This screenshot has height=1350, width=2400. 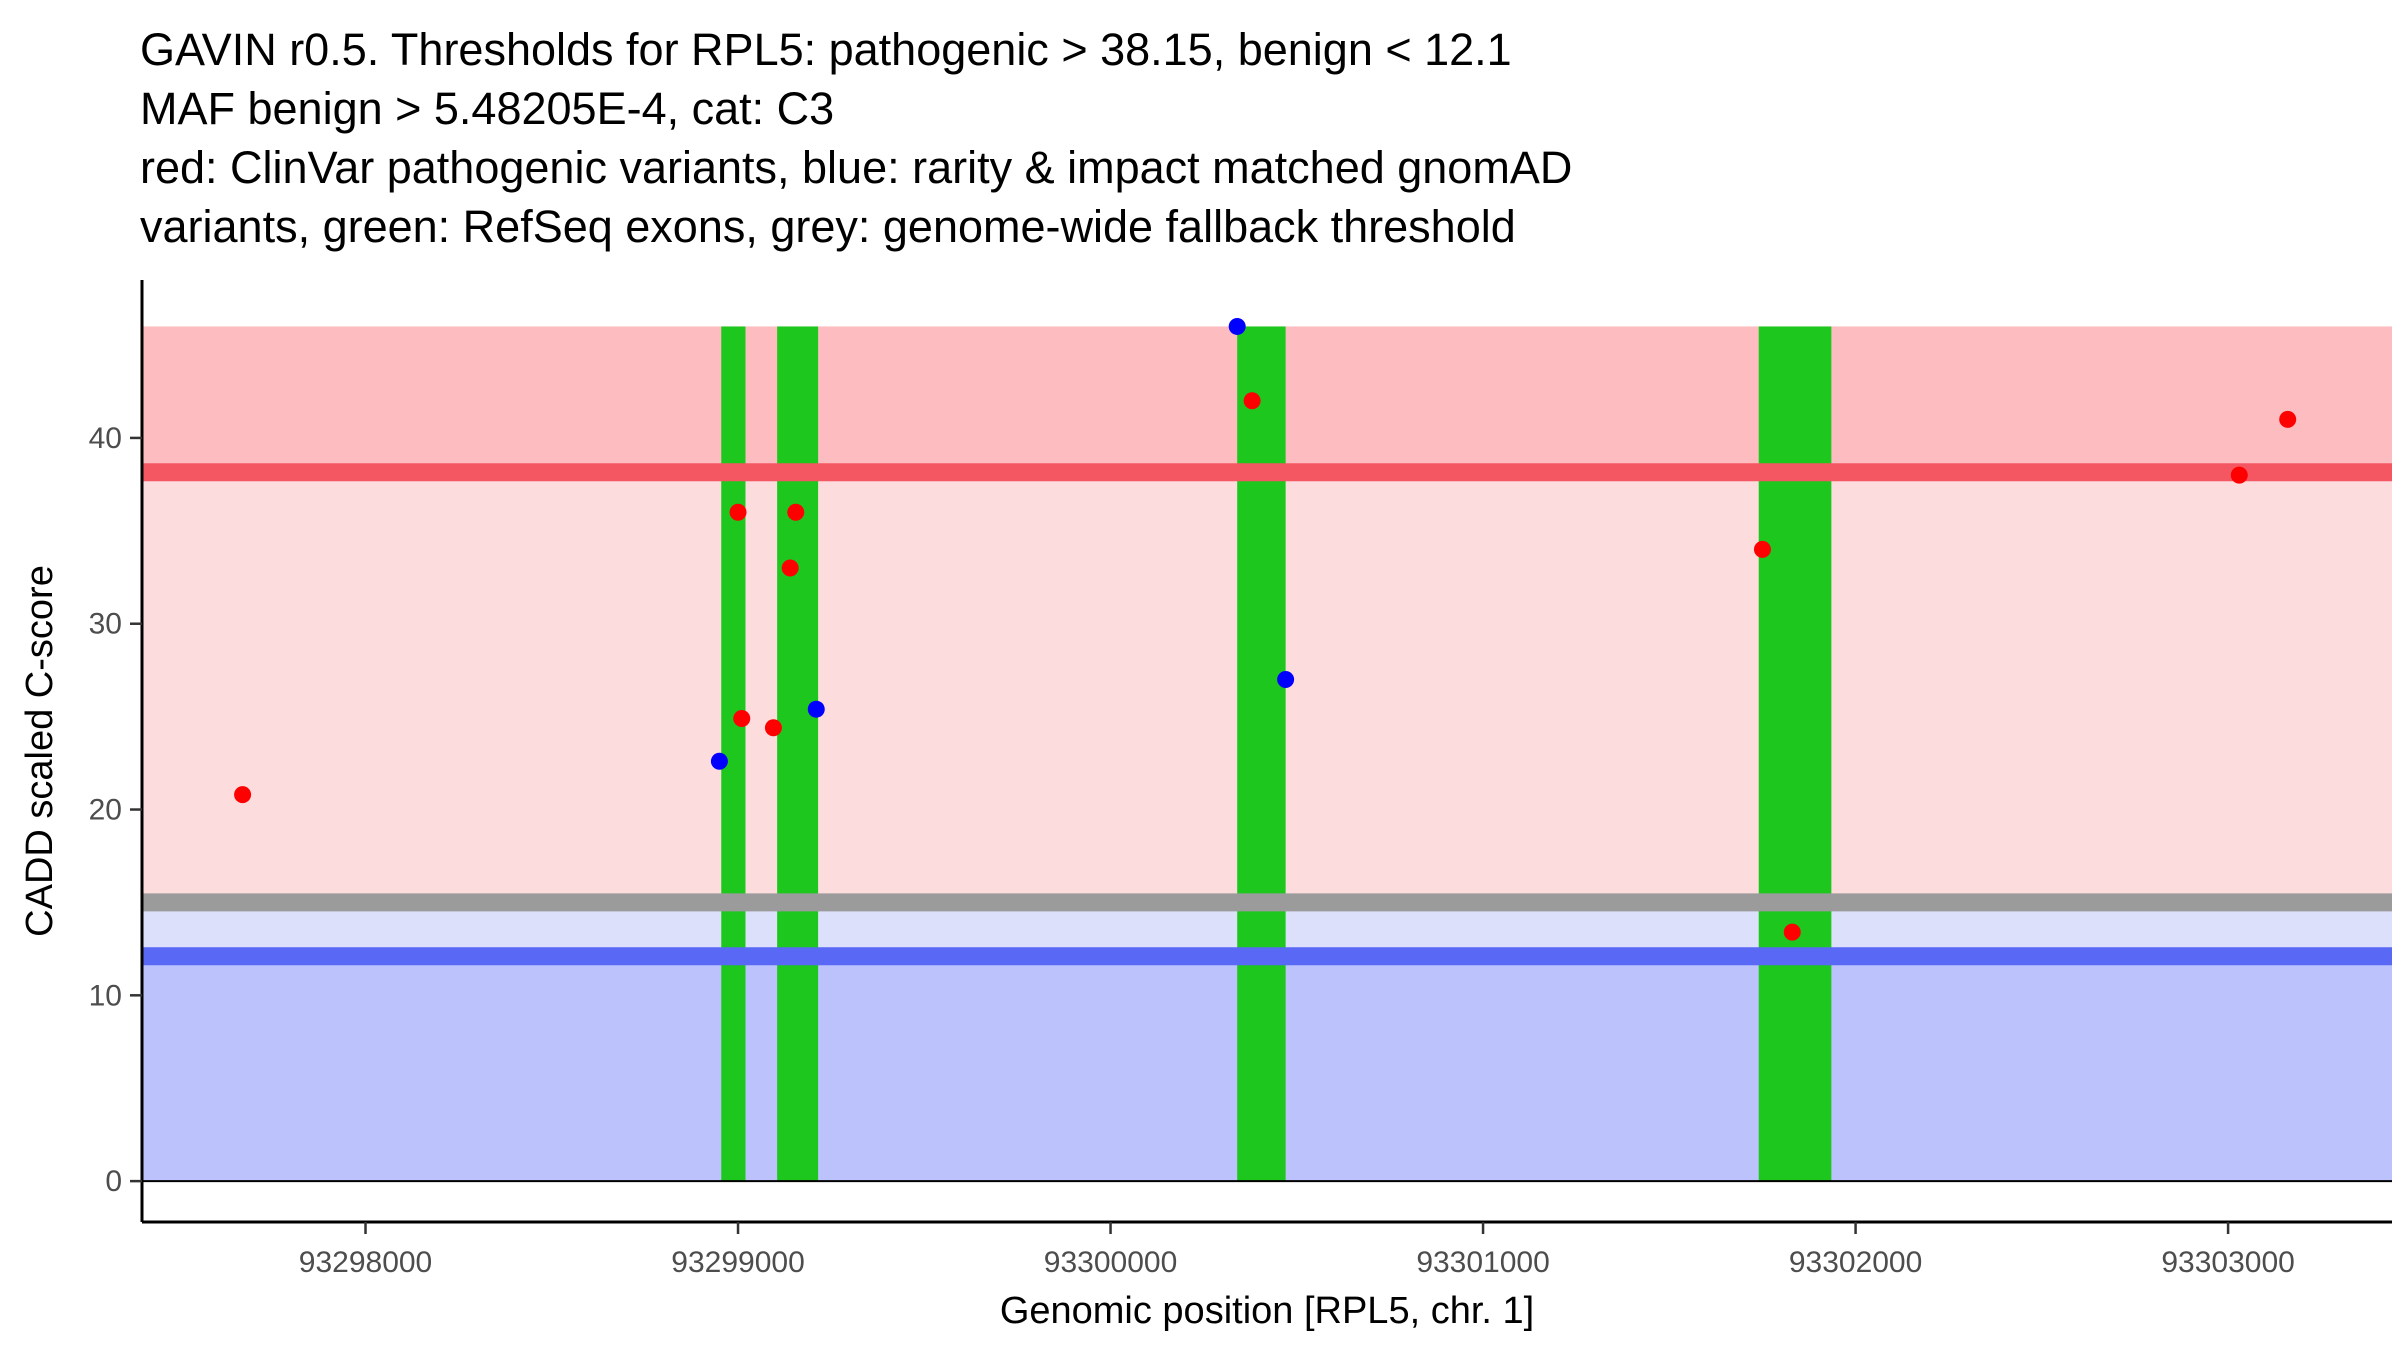 I want to click on x-tick-label-93300000: 93300000, so click(x=1110, y=1262).